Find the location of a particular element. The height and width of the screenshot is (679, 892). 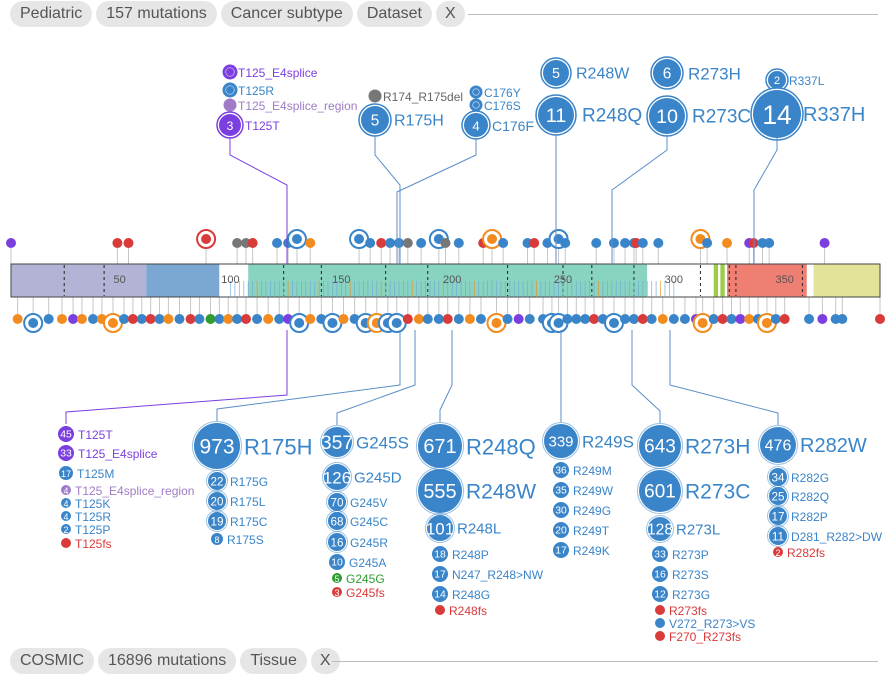

bottom-label-count: 18 is located at coordinates (440, 555).